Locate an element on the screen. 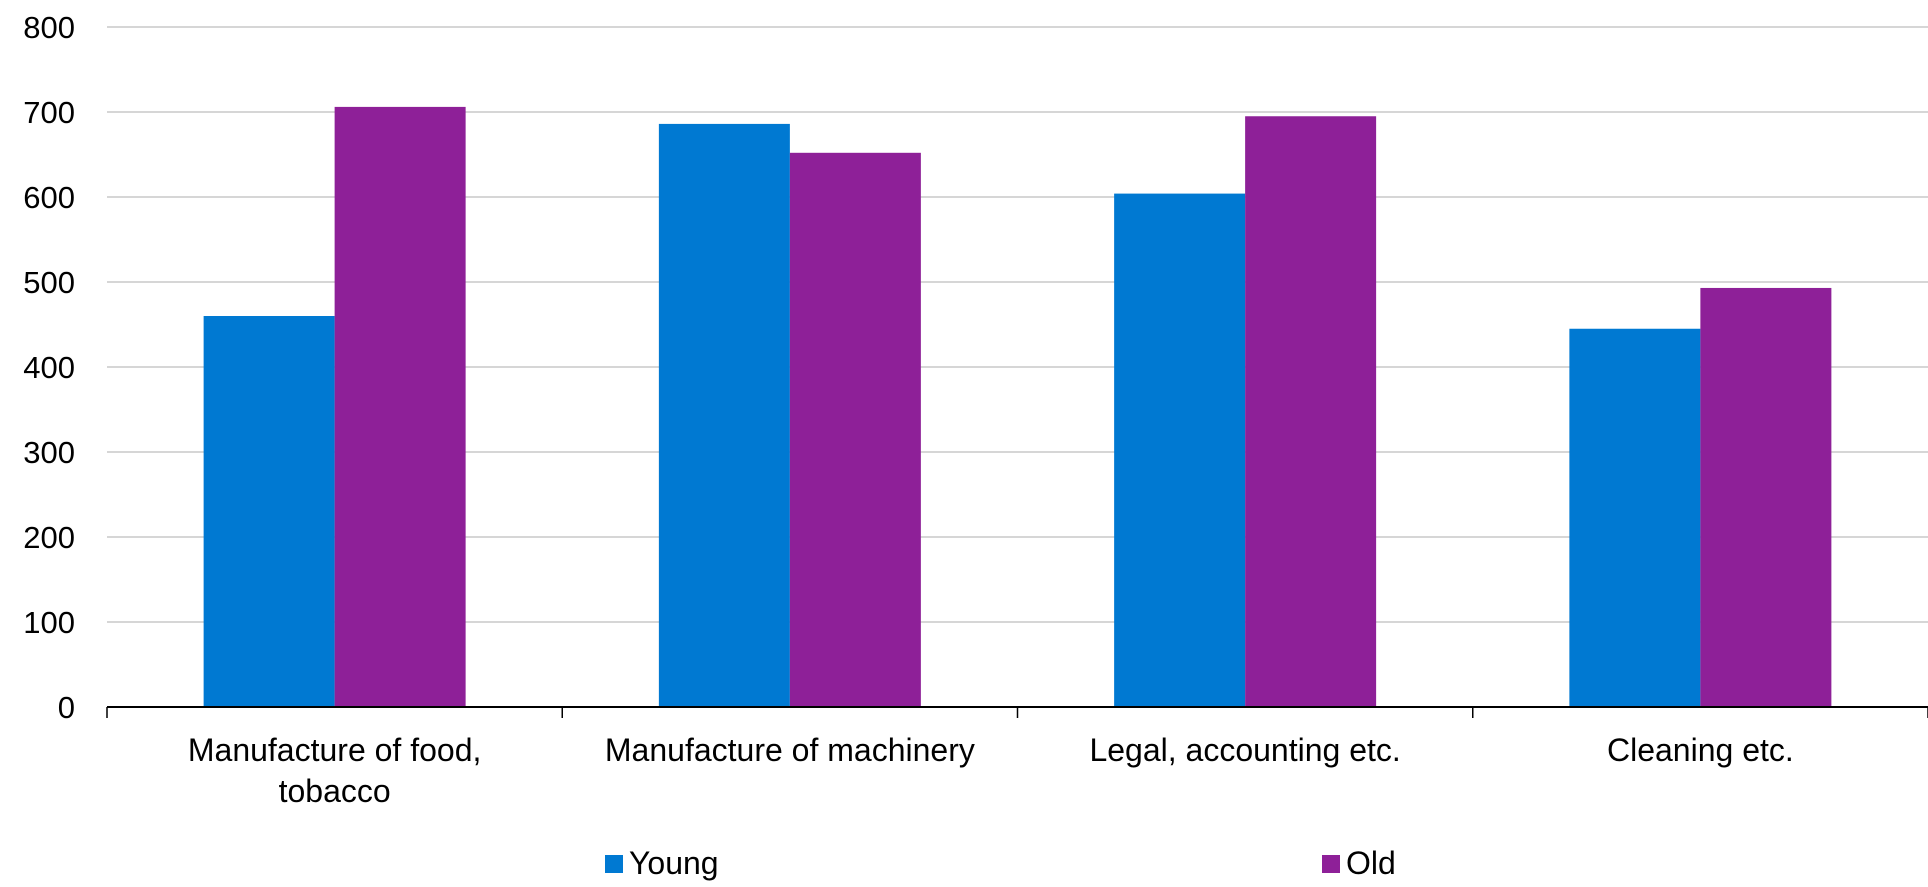  x-tick-label: Legal, accounting etc. is located at coordinates (1244, 750).